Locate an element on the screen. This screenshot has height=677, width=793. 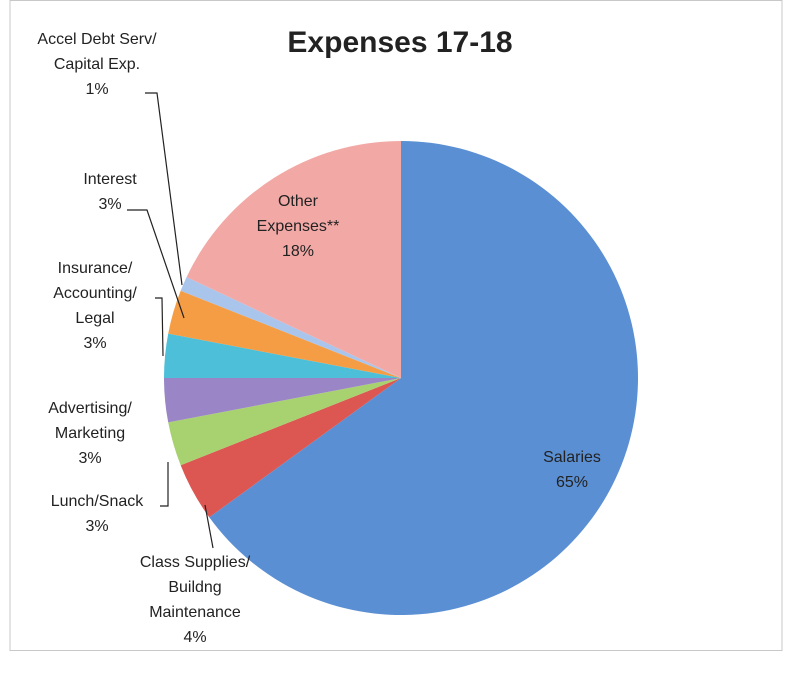
slice-value-label: 4% is located at coordinates (194, 637).